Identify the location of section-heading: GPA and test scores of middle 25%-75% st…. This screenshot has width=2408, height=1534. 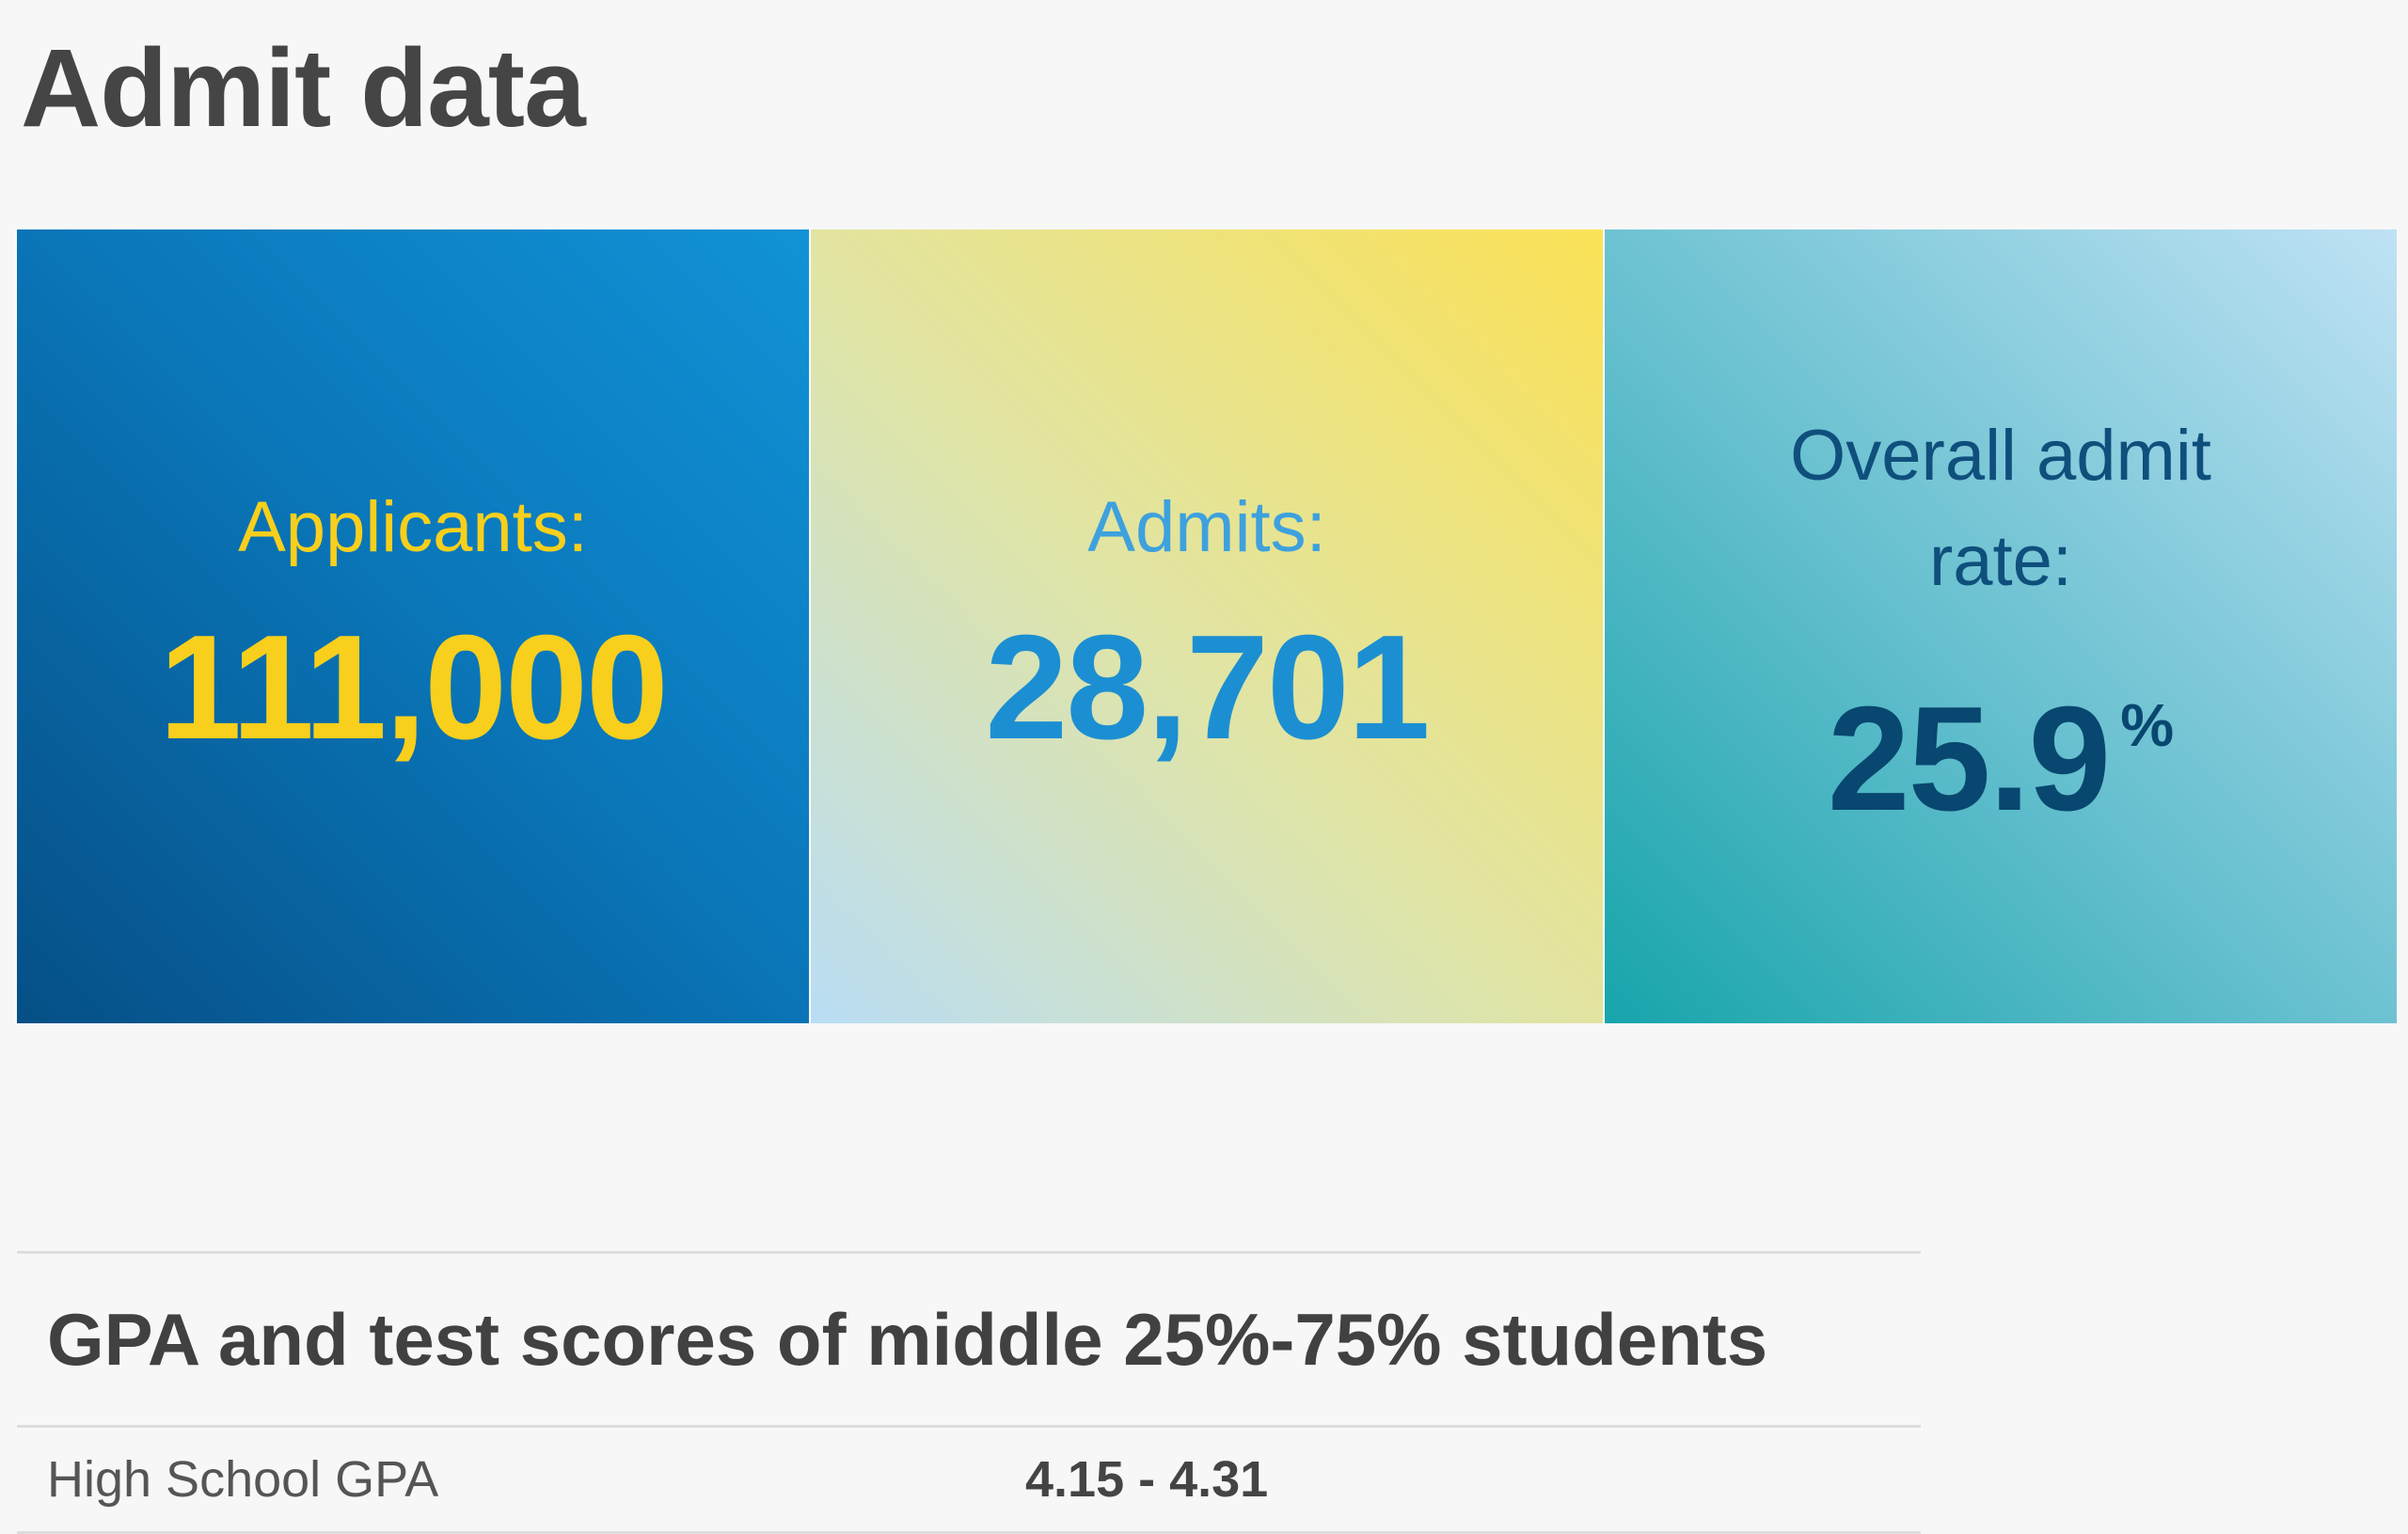
(908, 1339).